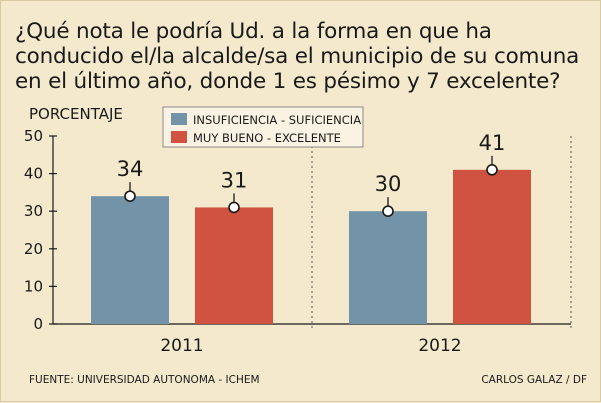 This screenshot has width=601, height=403. I want to click on credit-note: CARLOS GALAZ / DF, so click(534, 380).